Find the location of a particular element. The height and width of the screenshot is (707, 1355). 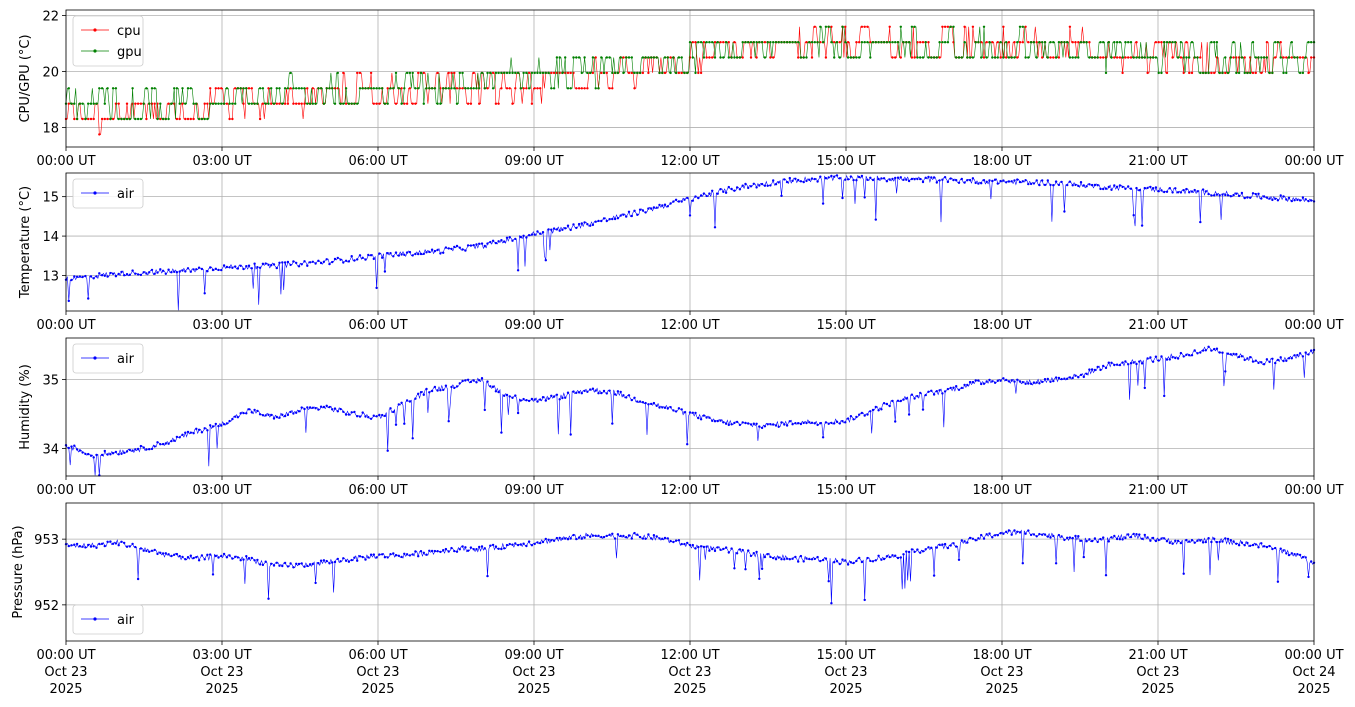

x-tick-label: 21:00 UT is located at coordinates (1157, 655).